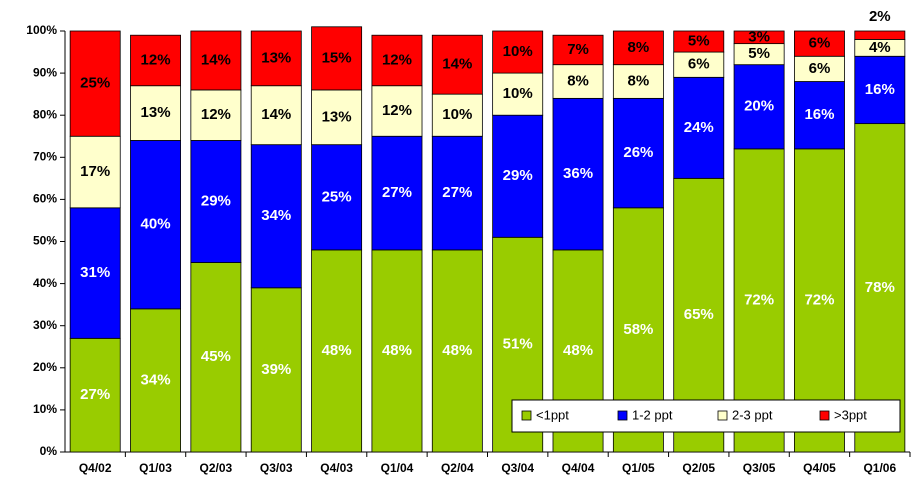 The image size is (911, 485). I want to click on x-tick-label: Q3/03, so click(276, 468).